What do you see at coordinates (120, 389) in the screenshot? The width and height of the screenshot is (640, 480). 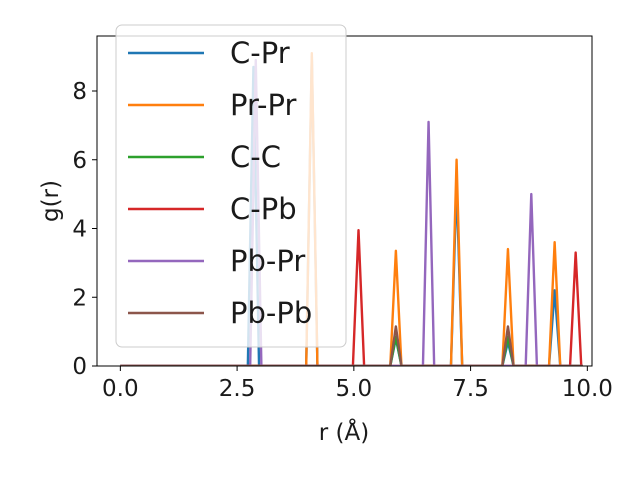 I see `x-tick-label: 0.0` at bounding box center [120, 389].